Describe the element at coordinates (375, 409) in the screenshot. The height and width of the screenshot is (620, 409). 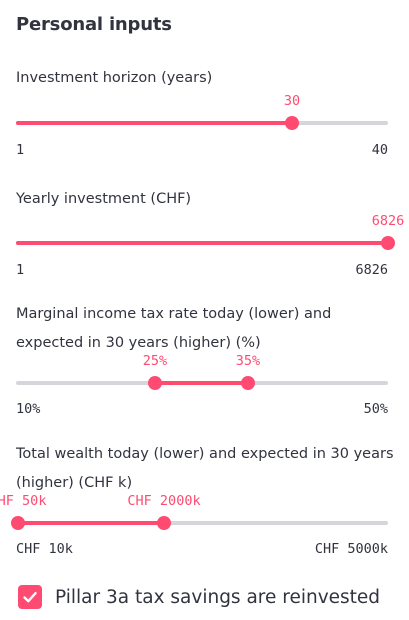
I see `tax-slider-max: 50%` at that location.